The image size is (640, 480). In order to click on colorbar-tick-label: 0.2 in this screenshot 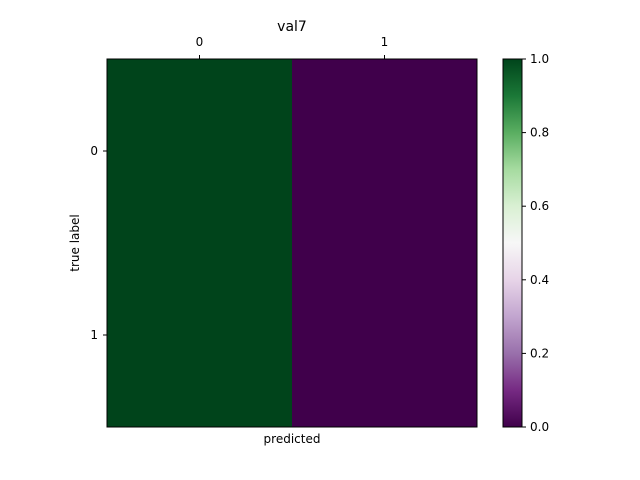, I will do `click(539, 353)`.